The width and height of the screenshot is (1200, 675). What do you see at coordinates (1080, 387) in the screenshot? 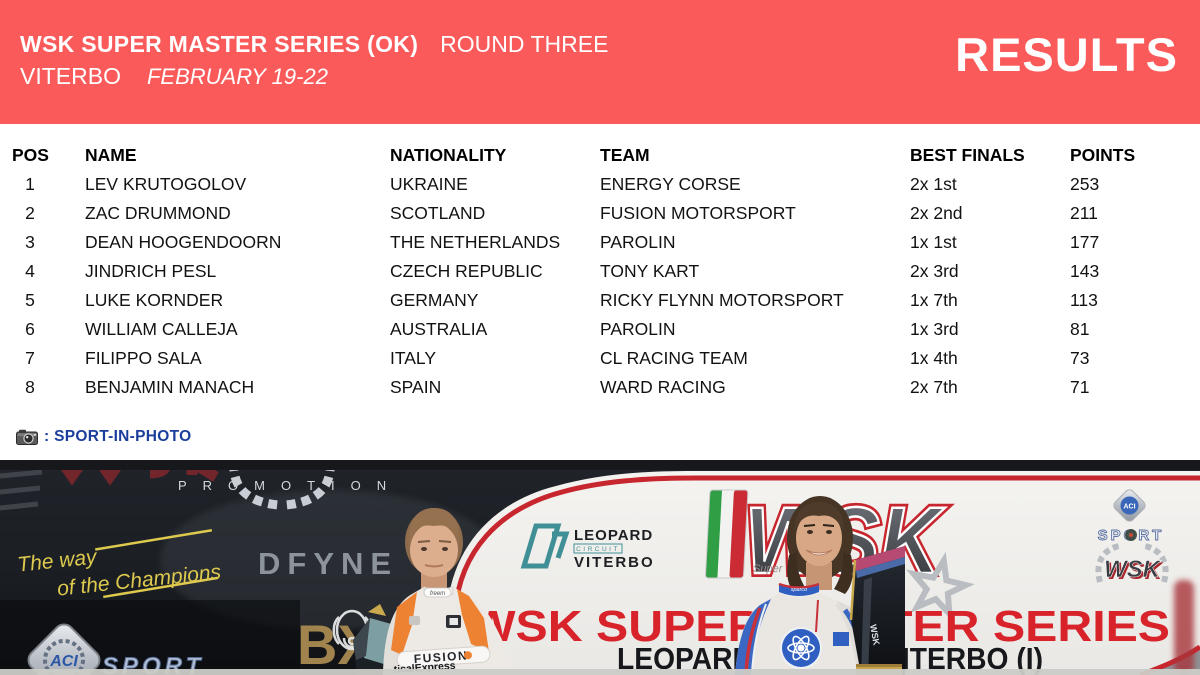
I see `cell-points: 71` at bounding box center [1080, 387].